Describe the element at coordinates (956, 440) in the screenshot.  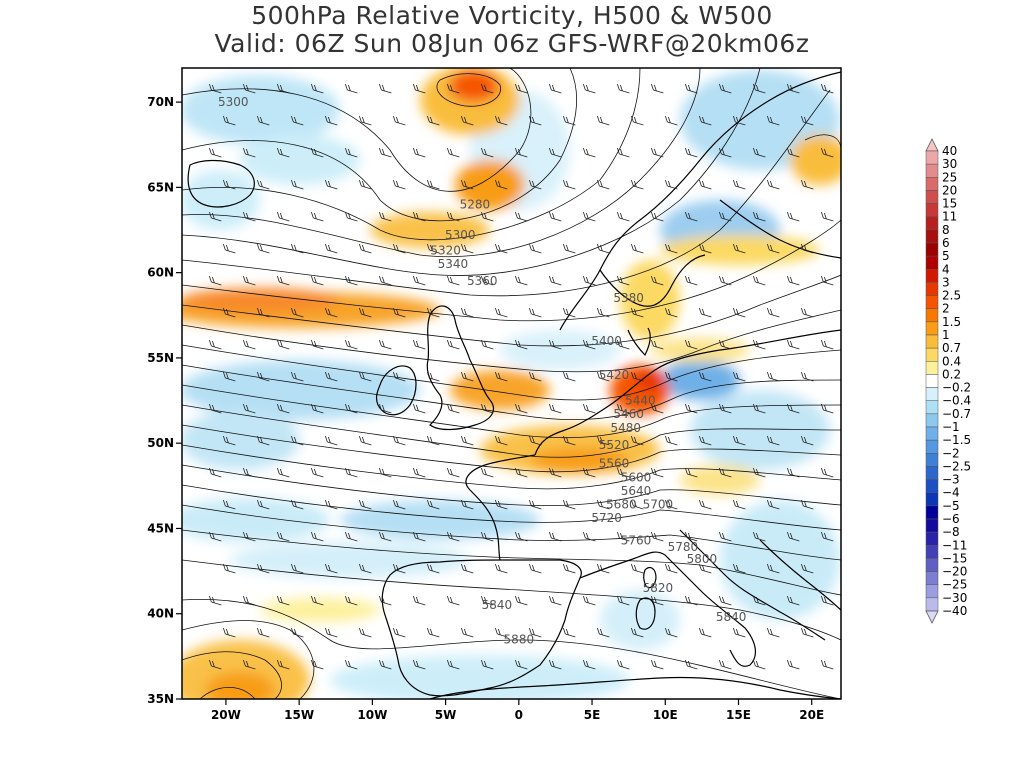
I see `colorbar-label: −1.5` at that location.